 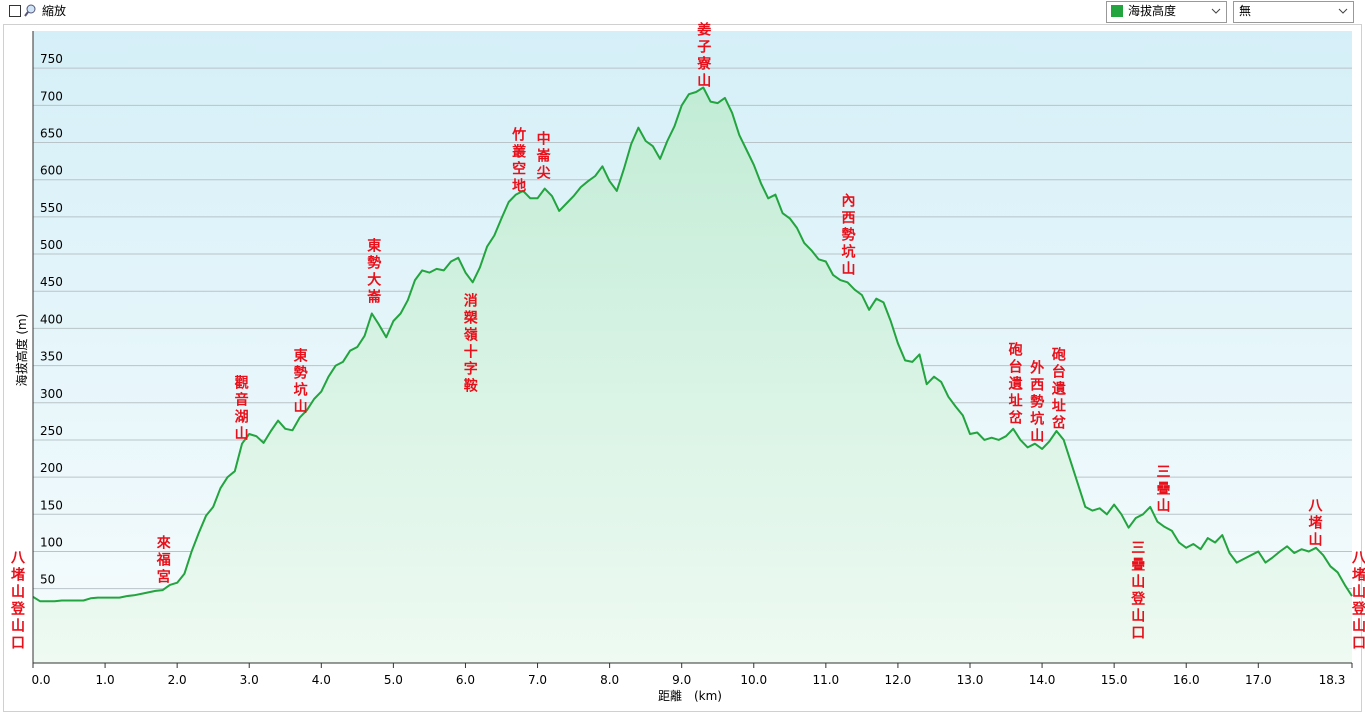 I want to click on x-tick-label: 15.0, so click(x=1114, y=680).